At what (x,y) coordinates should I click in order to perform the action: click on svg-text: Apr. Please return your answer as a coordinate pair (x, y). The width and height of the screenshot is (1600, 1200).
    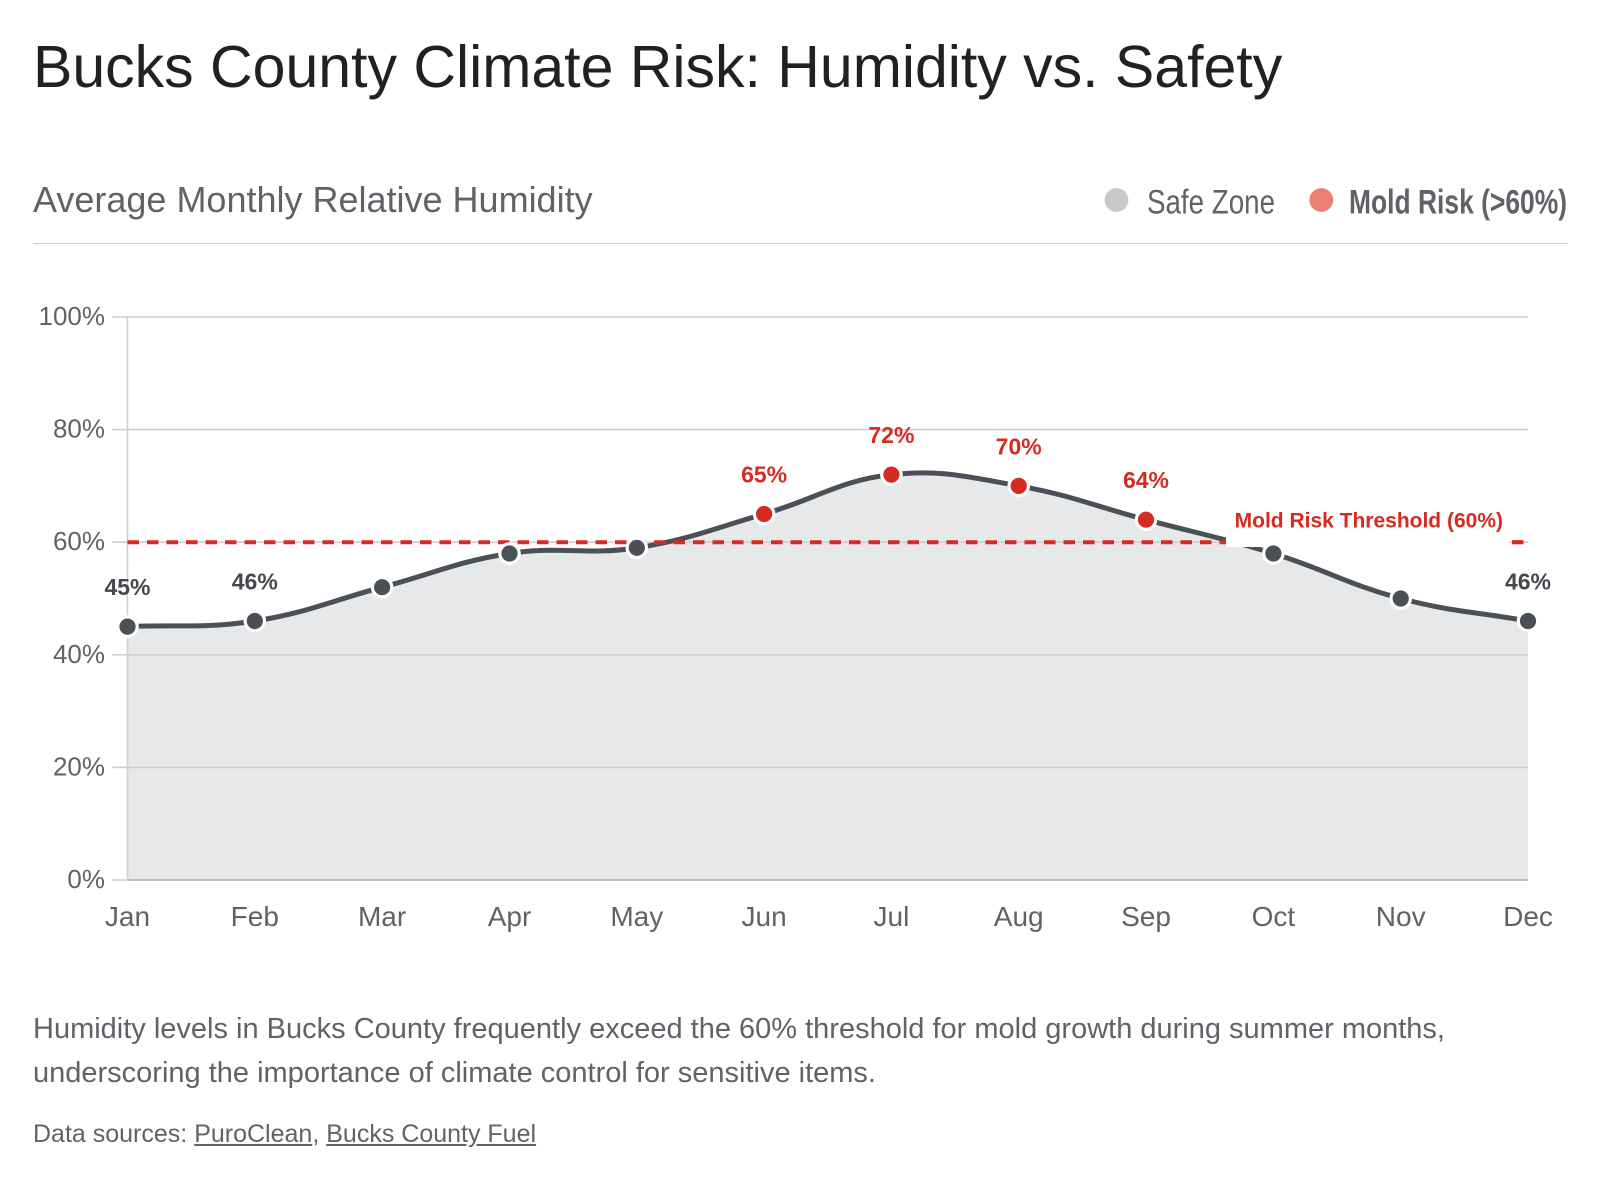
    Looking at the image, I should click on (510, 916).